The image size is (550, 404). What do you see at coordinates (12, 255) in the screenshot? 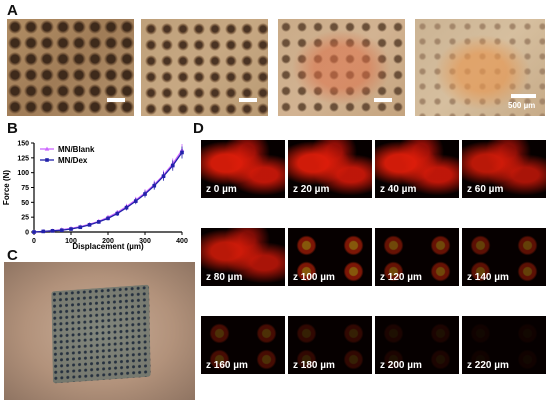
I see `panel-label-c: C` at bounding box center [12, 255].